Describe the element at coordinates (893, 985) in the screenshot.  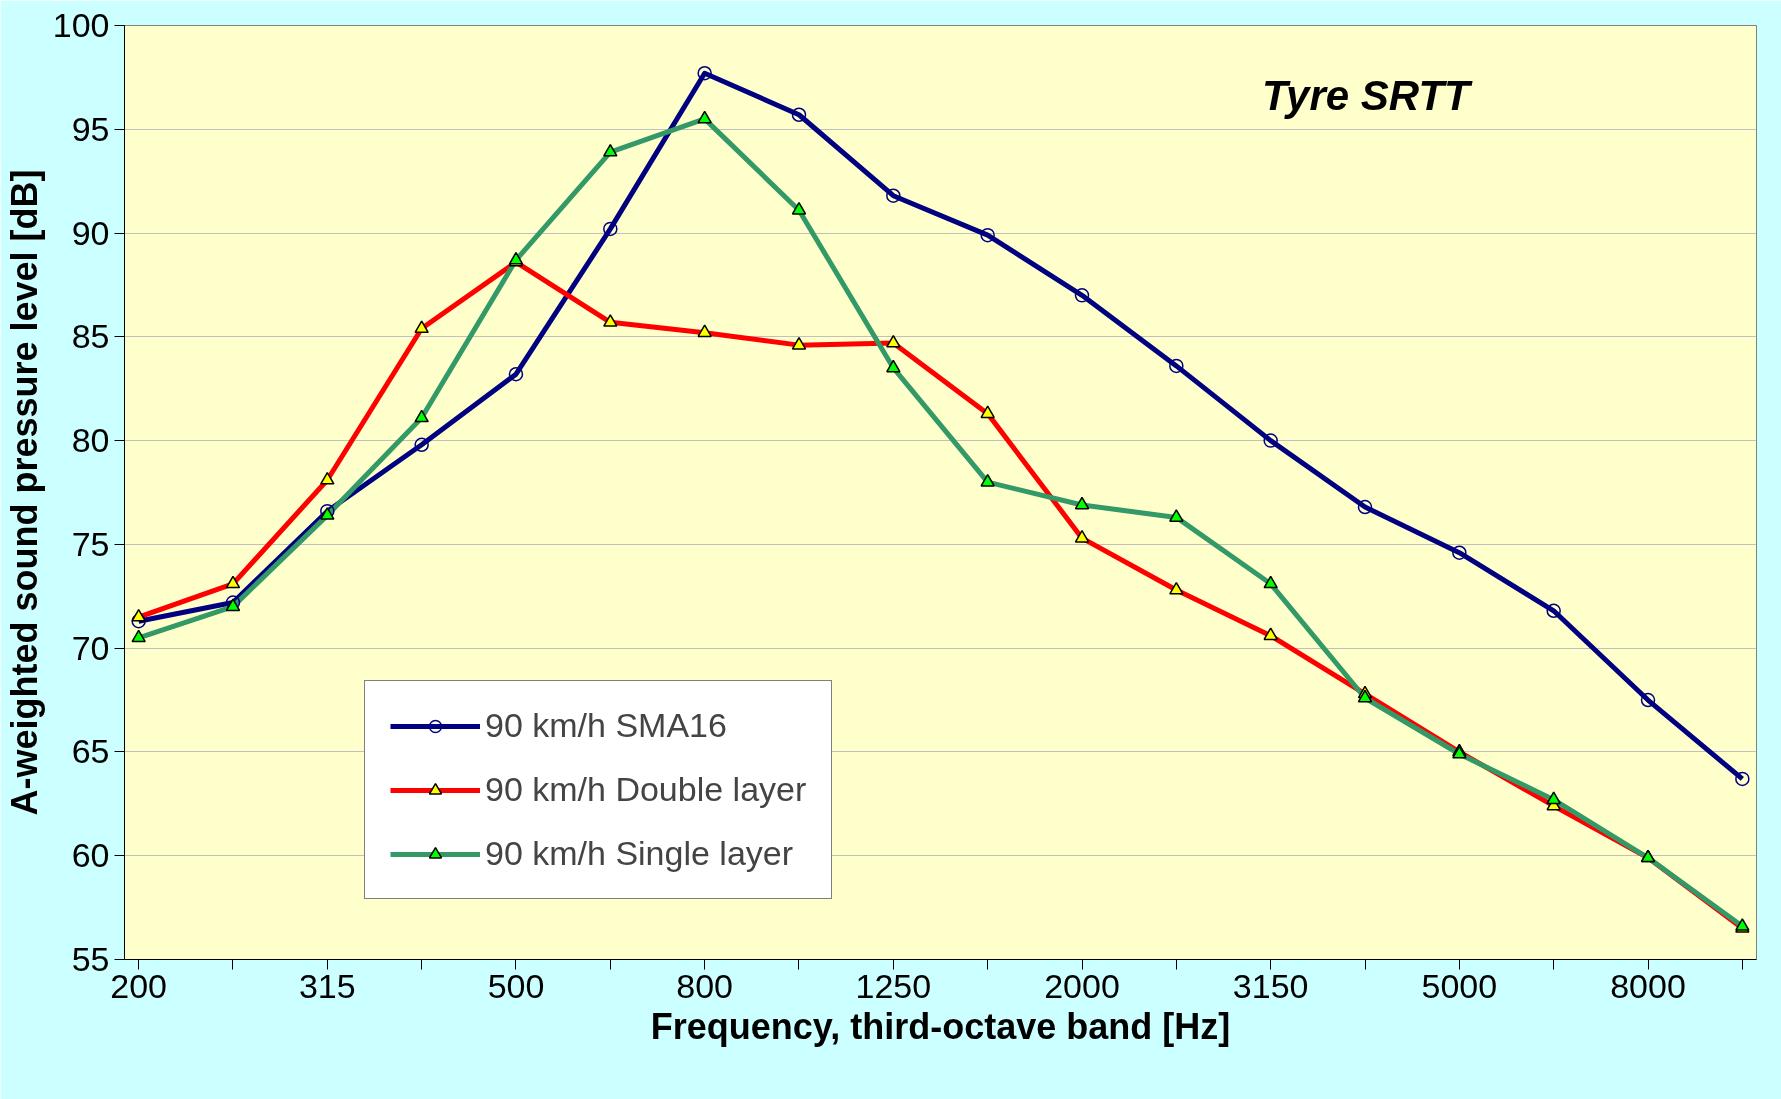
I see `x-tick-label: 1250` at that location.